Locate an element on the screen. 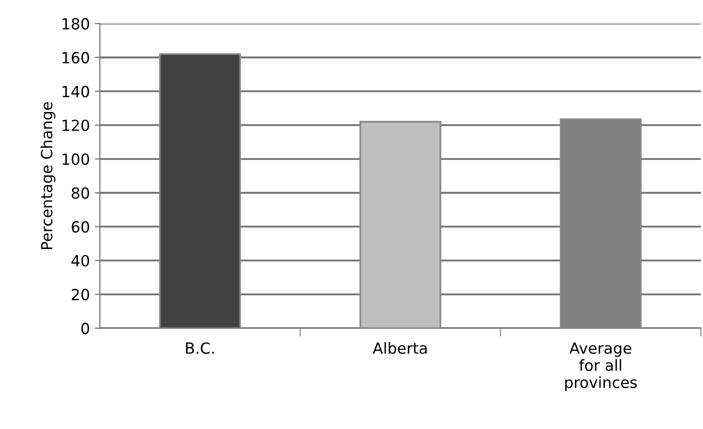  y-axis-title: Percentage Change is located at coordinates (48, 176).